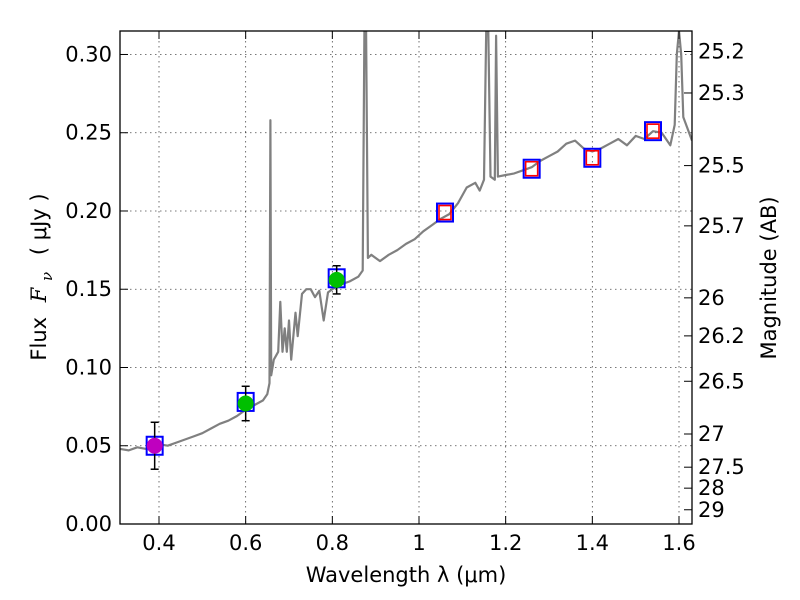 The width and height of the screenshot is (800, 600). Describe the element at coordinates (505, 543) in the screenshot. I see `x-tick-label: 1.2` at that location.